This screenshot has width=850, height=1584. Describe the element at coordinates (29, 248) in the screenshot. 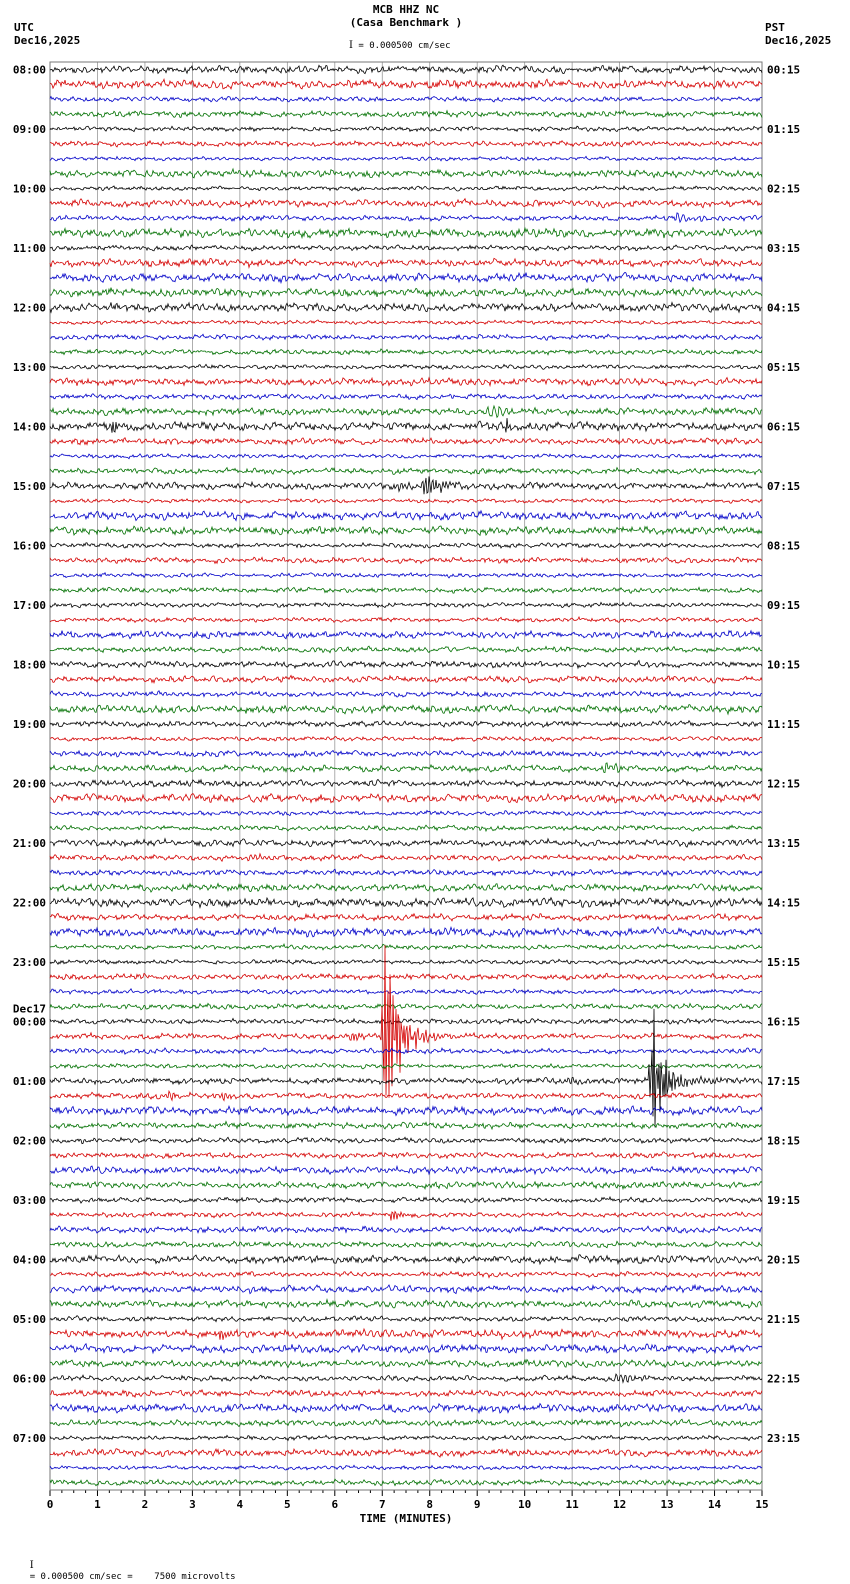

I see `utc-hour-label: 11:00` at that location.